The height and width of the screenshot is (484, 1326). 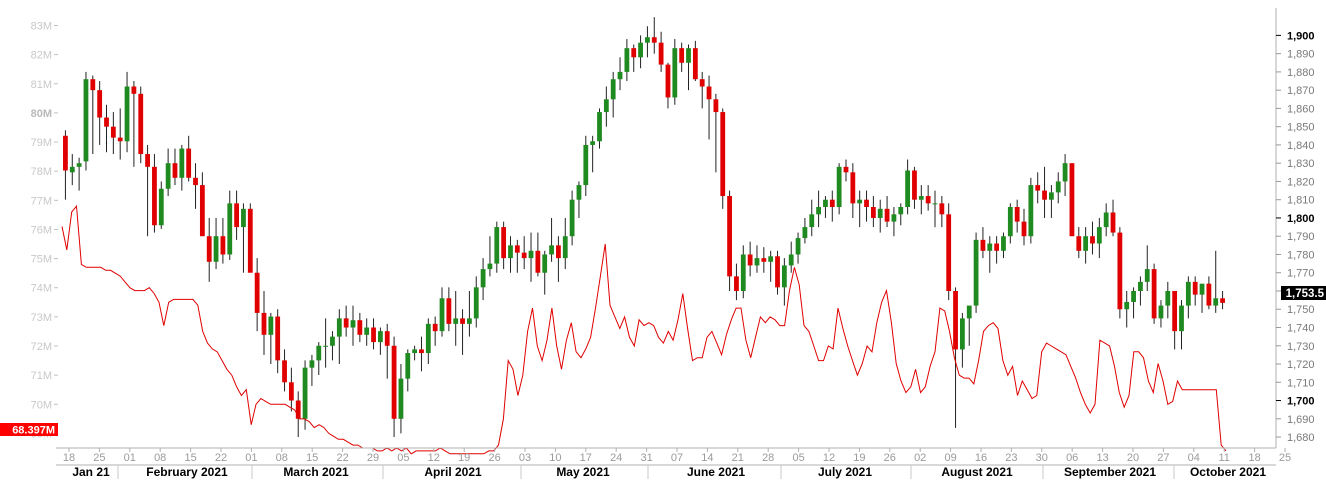 I want to click on x-day-label: 21, so click(x=738, y=458).